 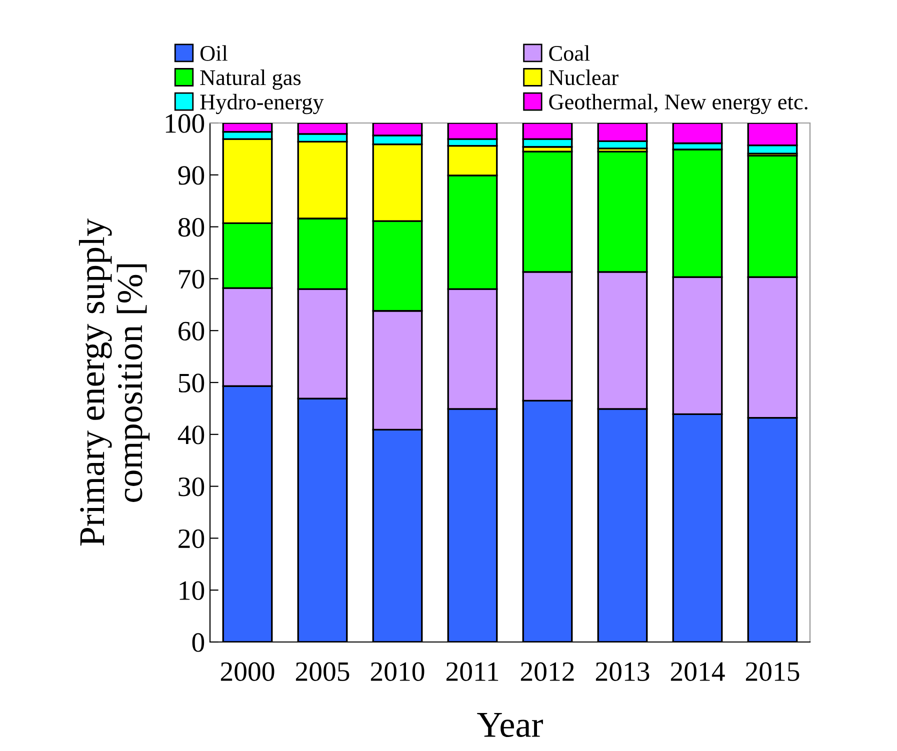 I want to click on x-tick-label: 2012, so click(x=547, y=671).